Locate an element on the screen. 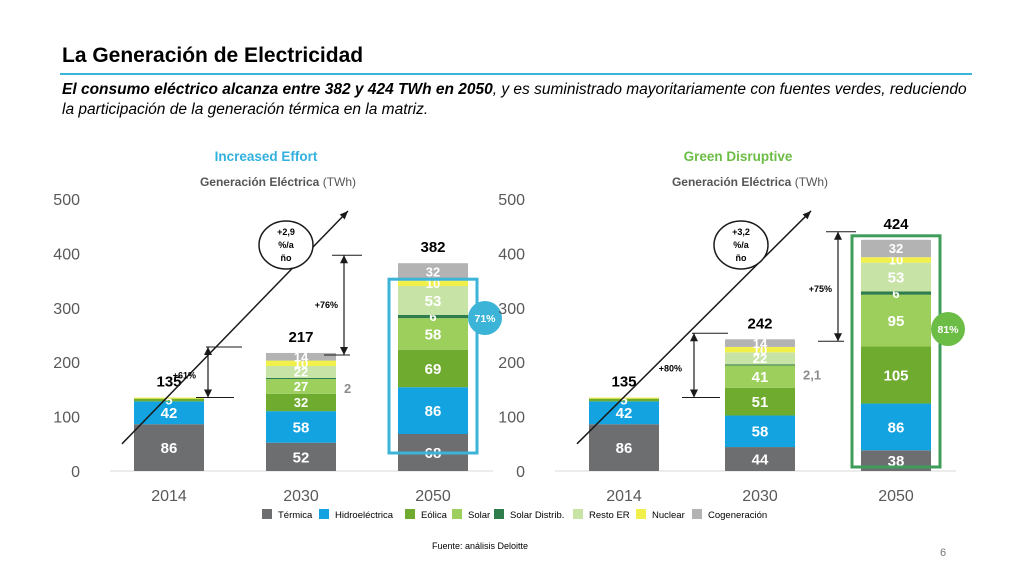 The width and height of the screenshot is (1024, 576). chart1-delta1-label: +61% is located at coordinates (184, 375).